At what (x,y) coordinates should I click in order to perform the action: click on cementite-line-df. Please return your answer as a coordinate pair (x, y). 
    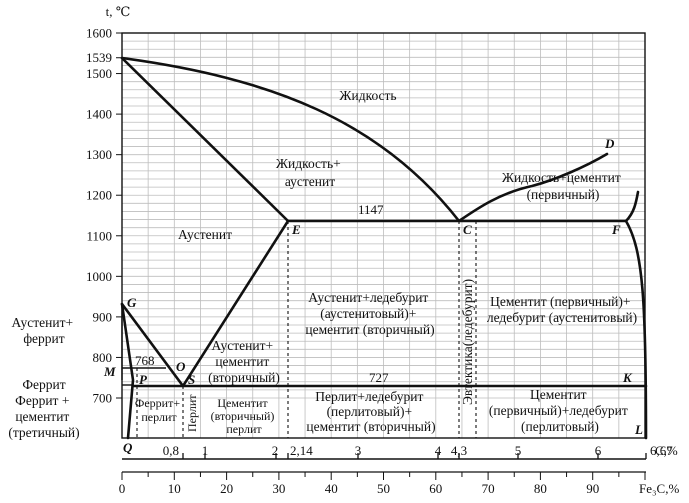
    Looking at the image, I should click on (632, 206).